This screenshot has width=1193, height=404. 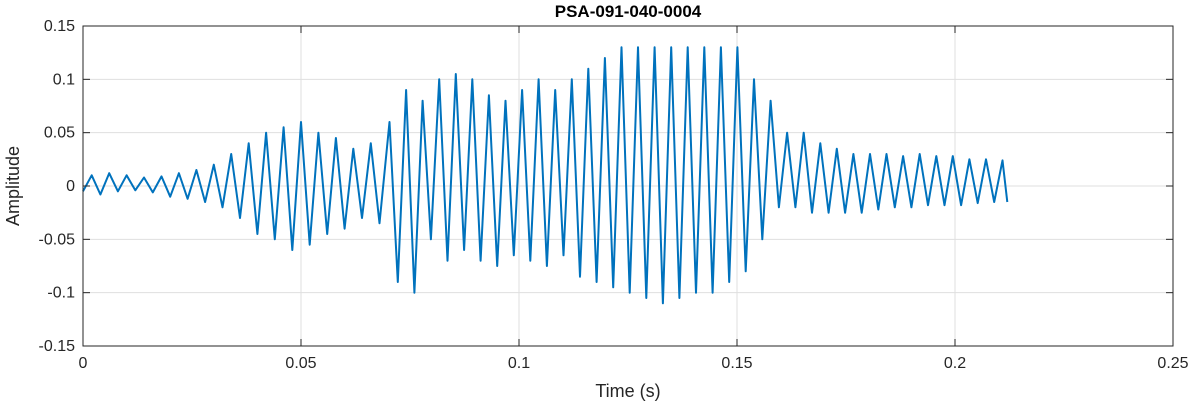 I want to click on x-tick-label: 0.05, so click(x=300, y=363).